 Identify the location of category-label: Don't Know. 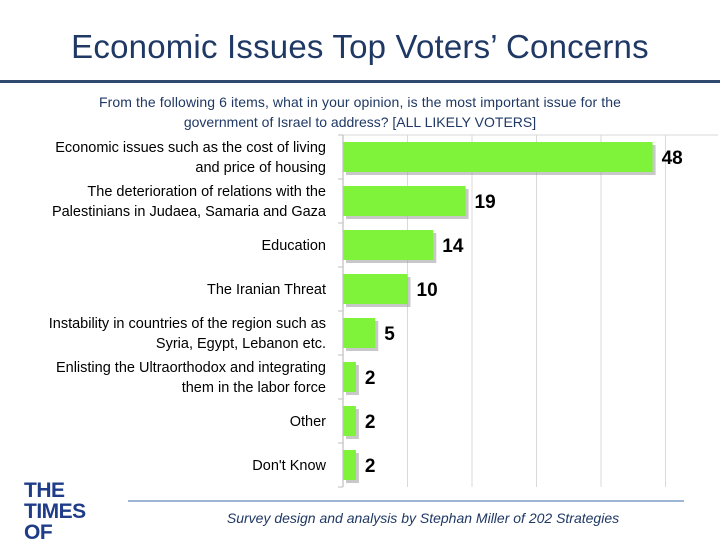
(289, 466).